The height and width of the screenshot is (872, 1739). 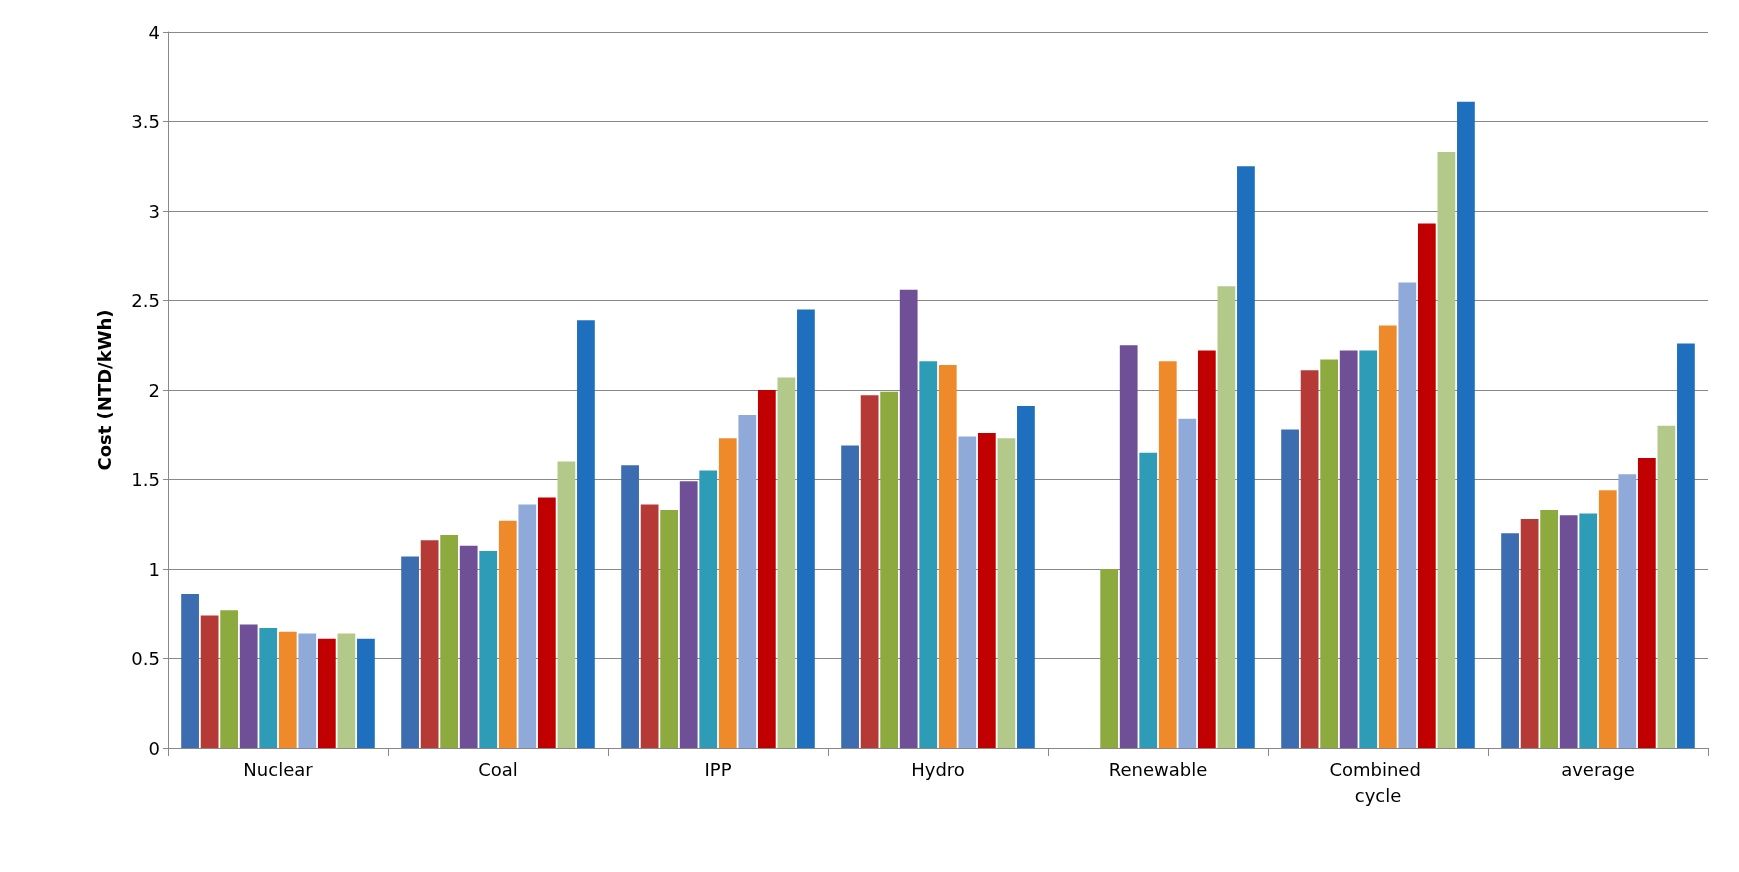 I want to click on y-tick-label: 0.5, so click(x=145, y=658).